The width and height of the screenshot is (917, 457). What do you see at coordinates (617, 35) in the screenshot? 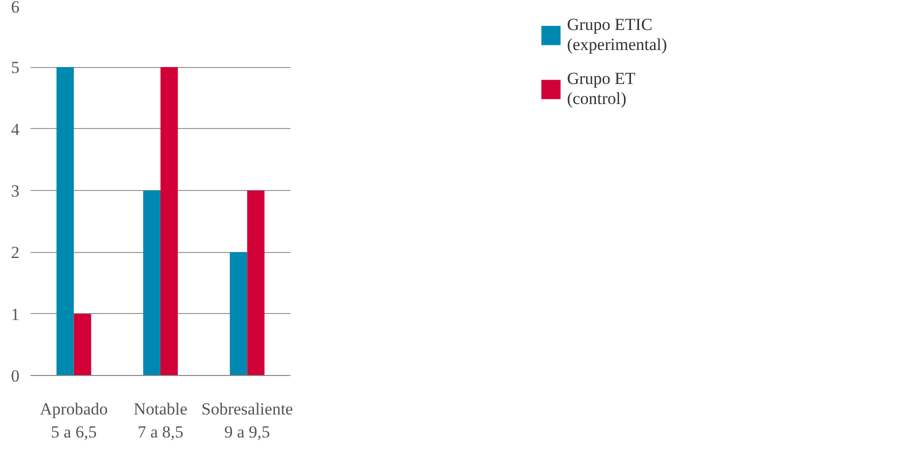
I see `legend-label: Grupo ETIC (experimental)` at bounding box center [617, 35].